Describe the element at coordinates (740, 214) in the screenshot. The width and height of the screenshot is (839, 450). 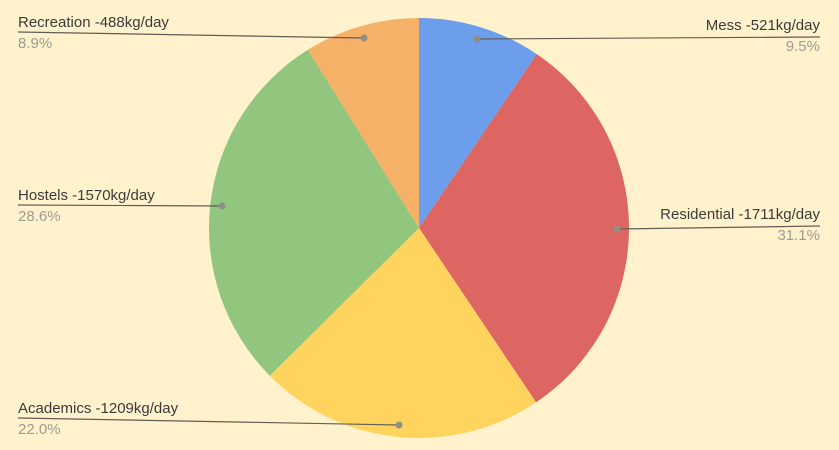
I see `slice-label-text: Residential -1711kg/day` at that location.